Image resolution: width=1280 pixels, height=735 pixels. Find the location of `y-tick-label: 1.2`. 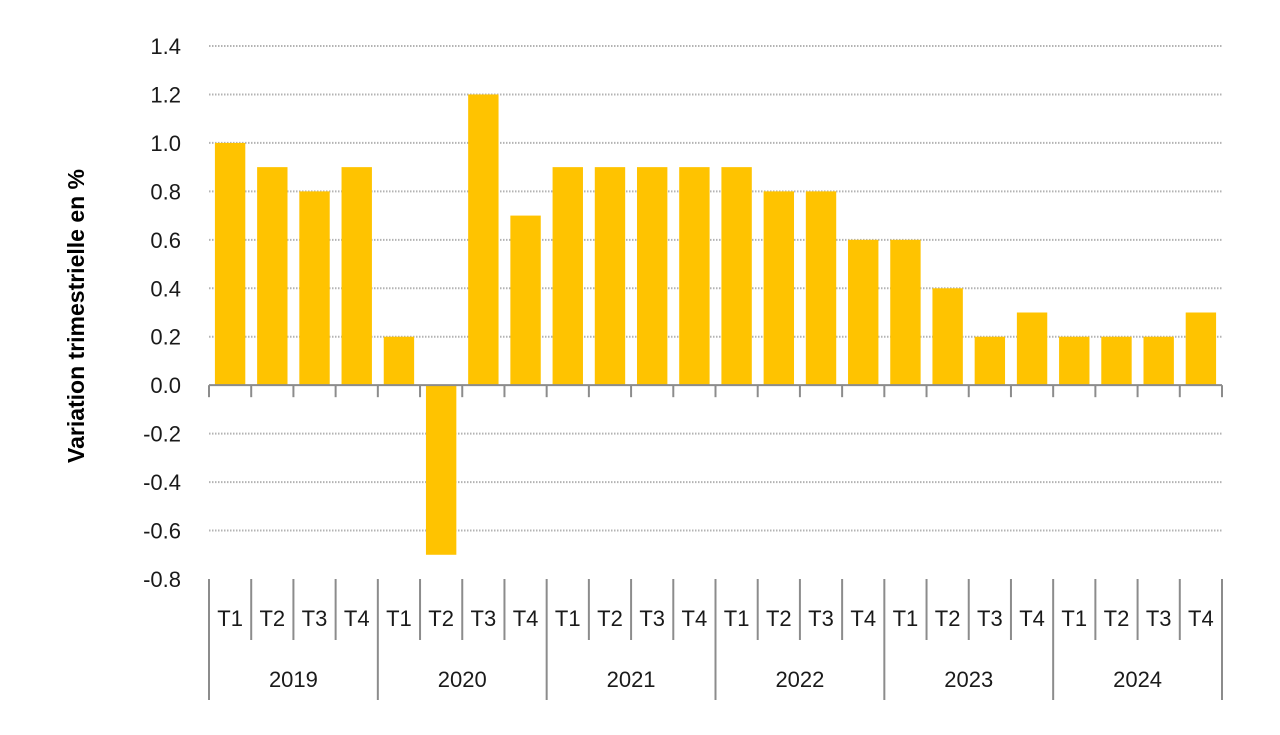

y-tick-label: 1.2 is located at coordinates (165, 94).